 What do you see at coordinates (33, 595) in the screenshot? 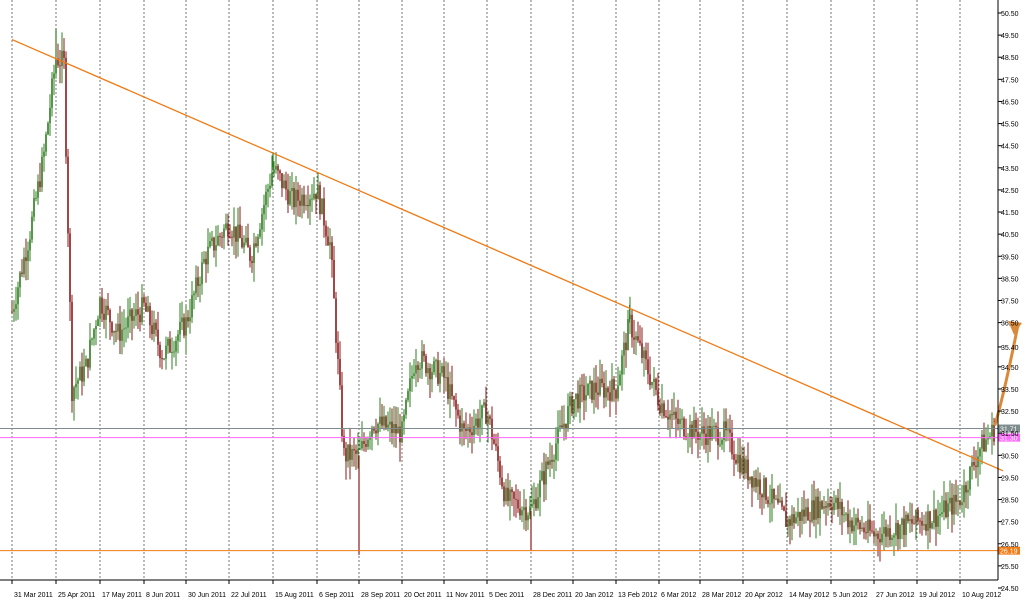
I see `x-tick-label: 31 Mar 2011` at bounding box center [33, 595].